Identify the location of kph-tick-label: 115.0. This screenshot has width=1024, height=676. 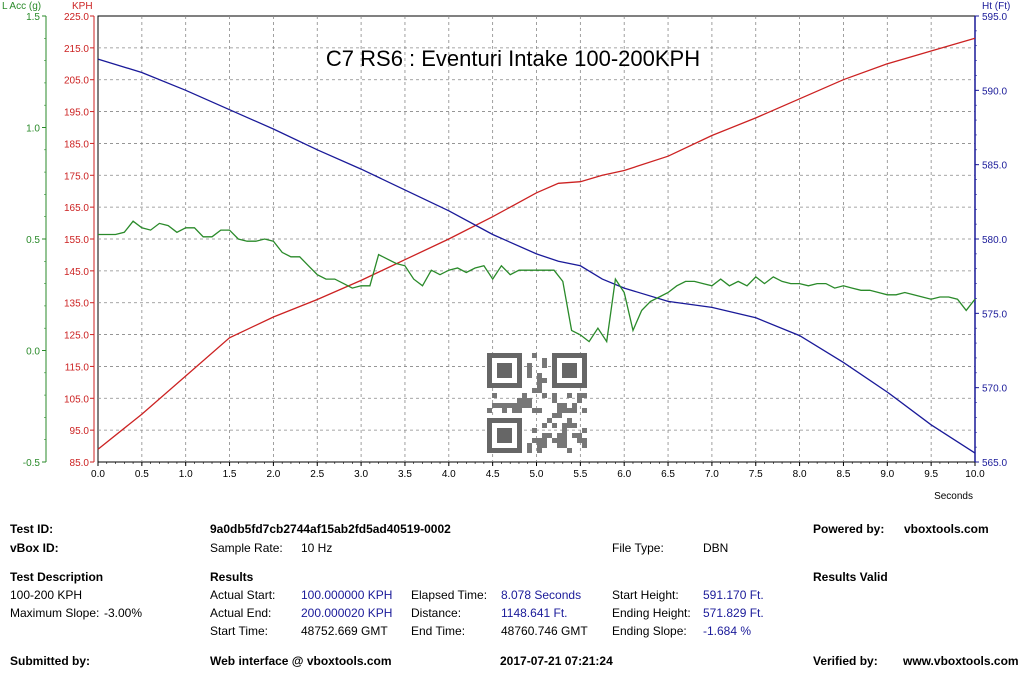
(77, 367).